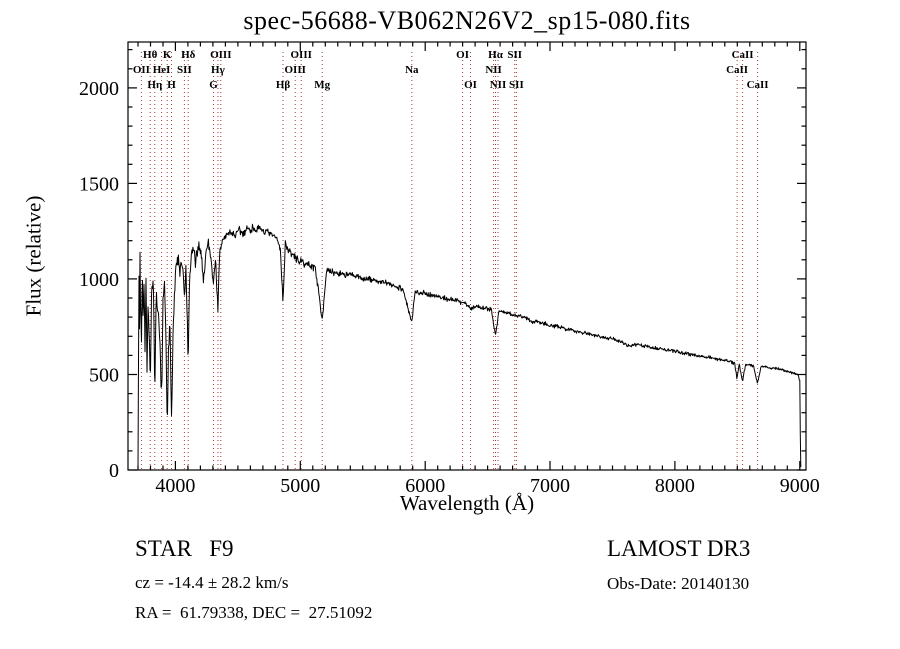  I want to click on spectral-line-label: Hγ, so click(218, 70).